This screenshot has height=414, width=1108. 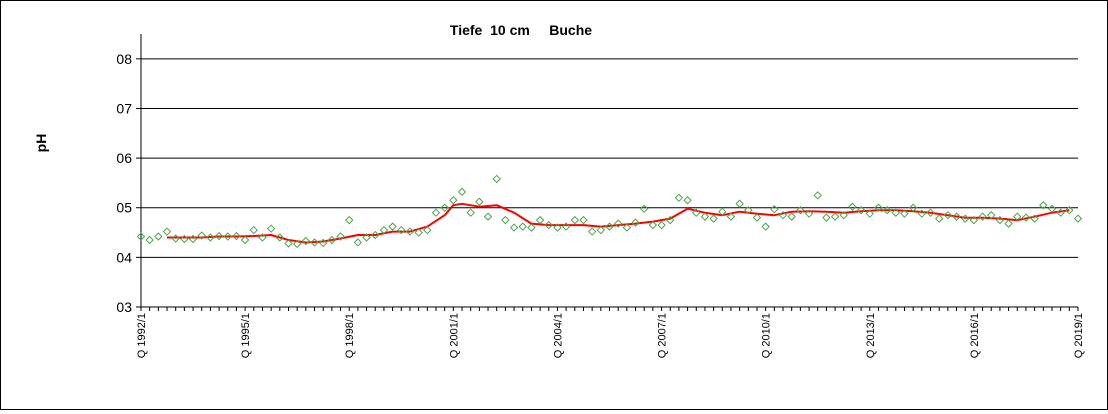 What do you see at coordinates (128, 183) in the screenshot?
I see `y-axis-ticks: 03 04 05 06 07 08` at bounding box center [128, 183].